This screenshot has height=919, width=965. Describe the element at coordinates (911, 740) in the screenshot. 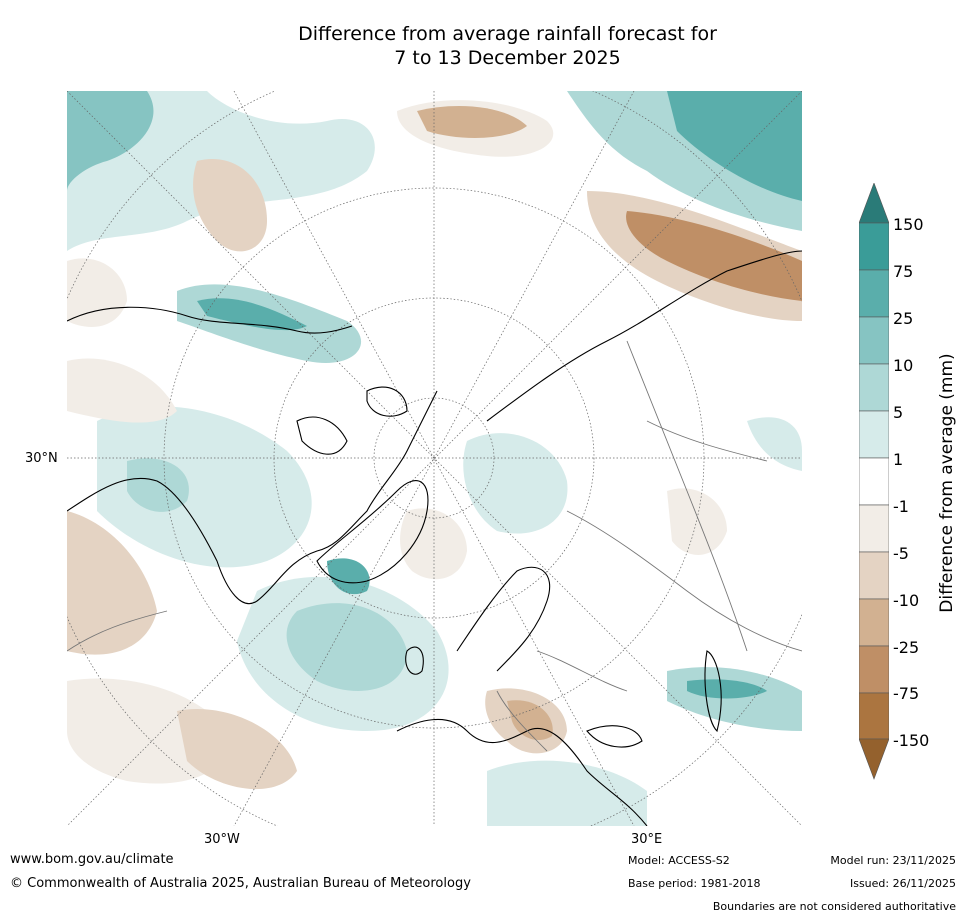

I see `colorbar-label: -150` at that location.